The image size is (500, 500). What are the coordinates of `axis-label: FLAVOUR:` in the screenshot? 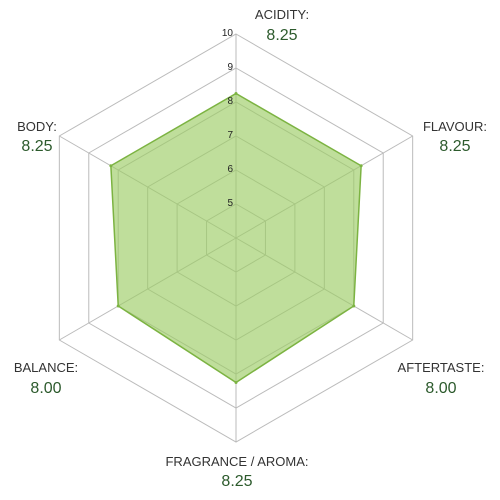 It's located at (455, 126).